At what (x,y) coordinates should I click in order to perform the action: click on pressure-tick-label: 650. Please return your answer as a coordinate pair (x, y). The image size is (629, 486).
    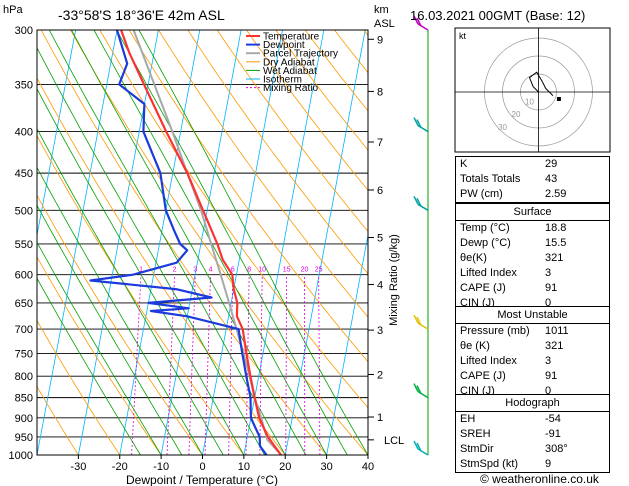
    Looking at the image, I should click on (24, 304).